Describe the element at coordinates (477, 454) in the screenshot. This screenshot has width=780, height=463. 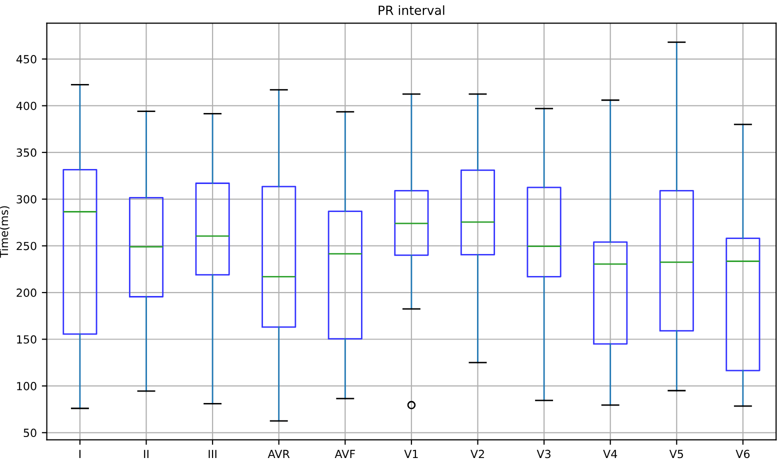
I see `x-tick-label: V2` at that location.